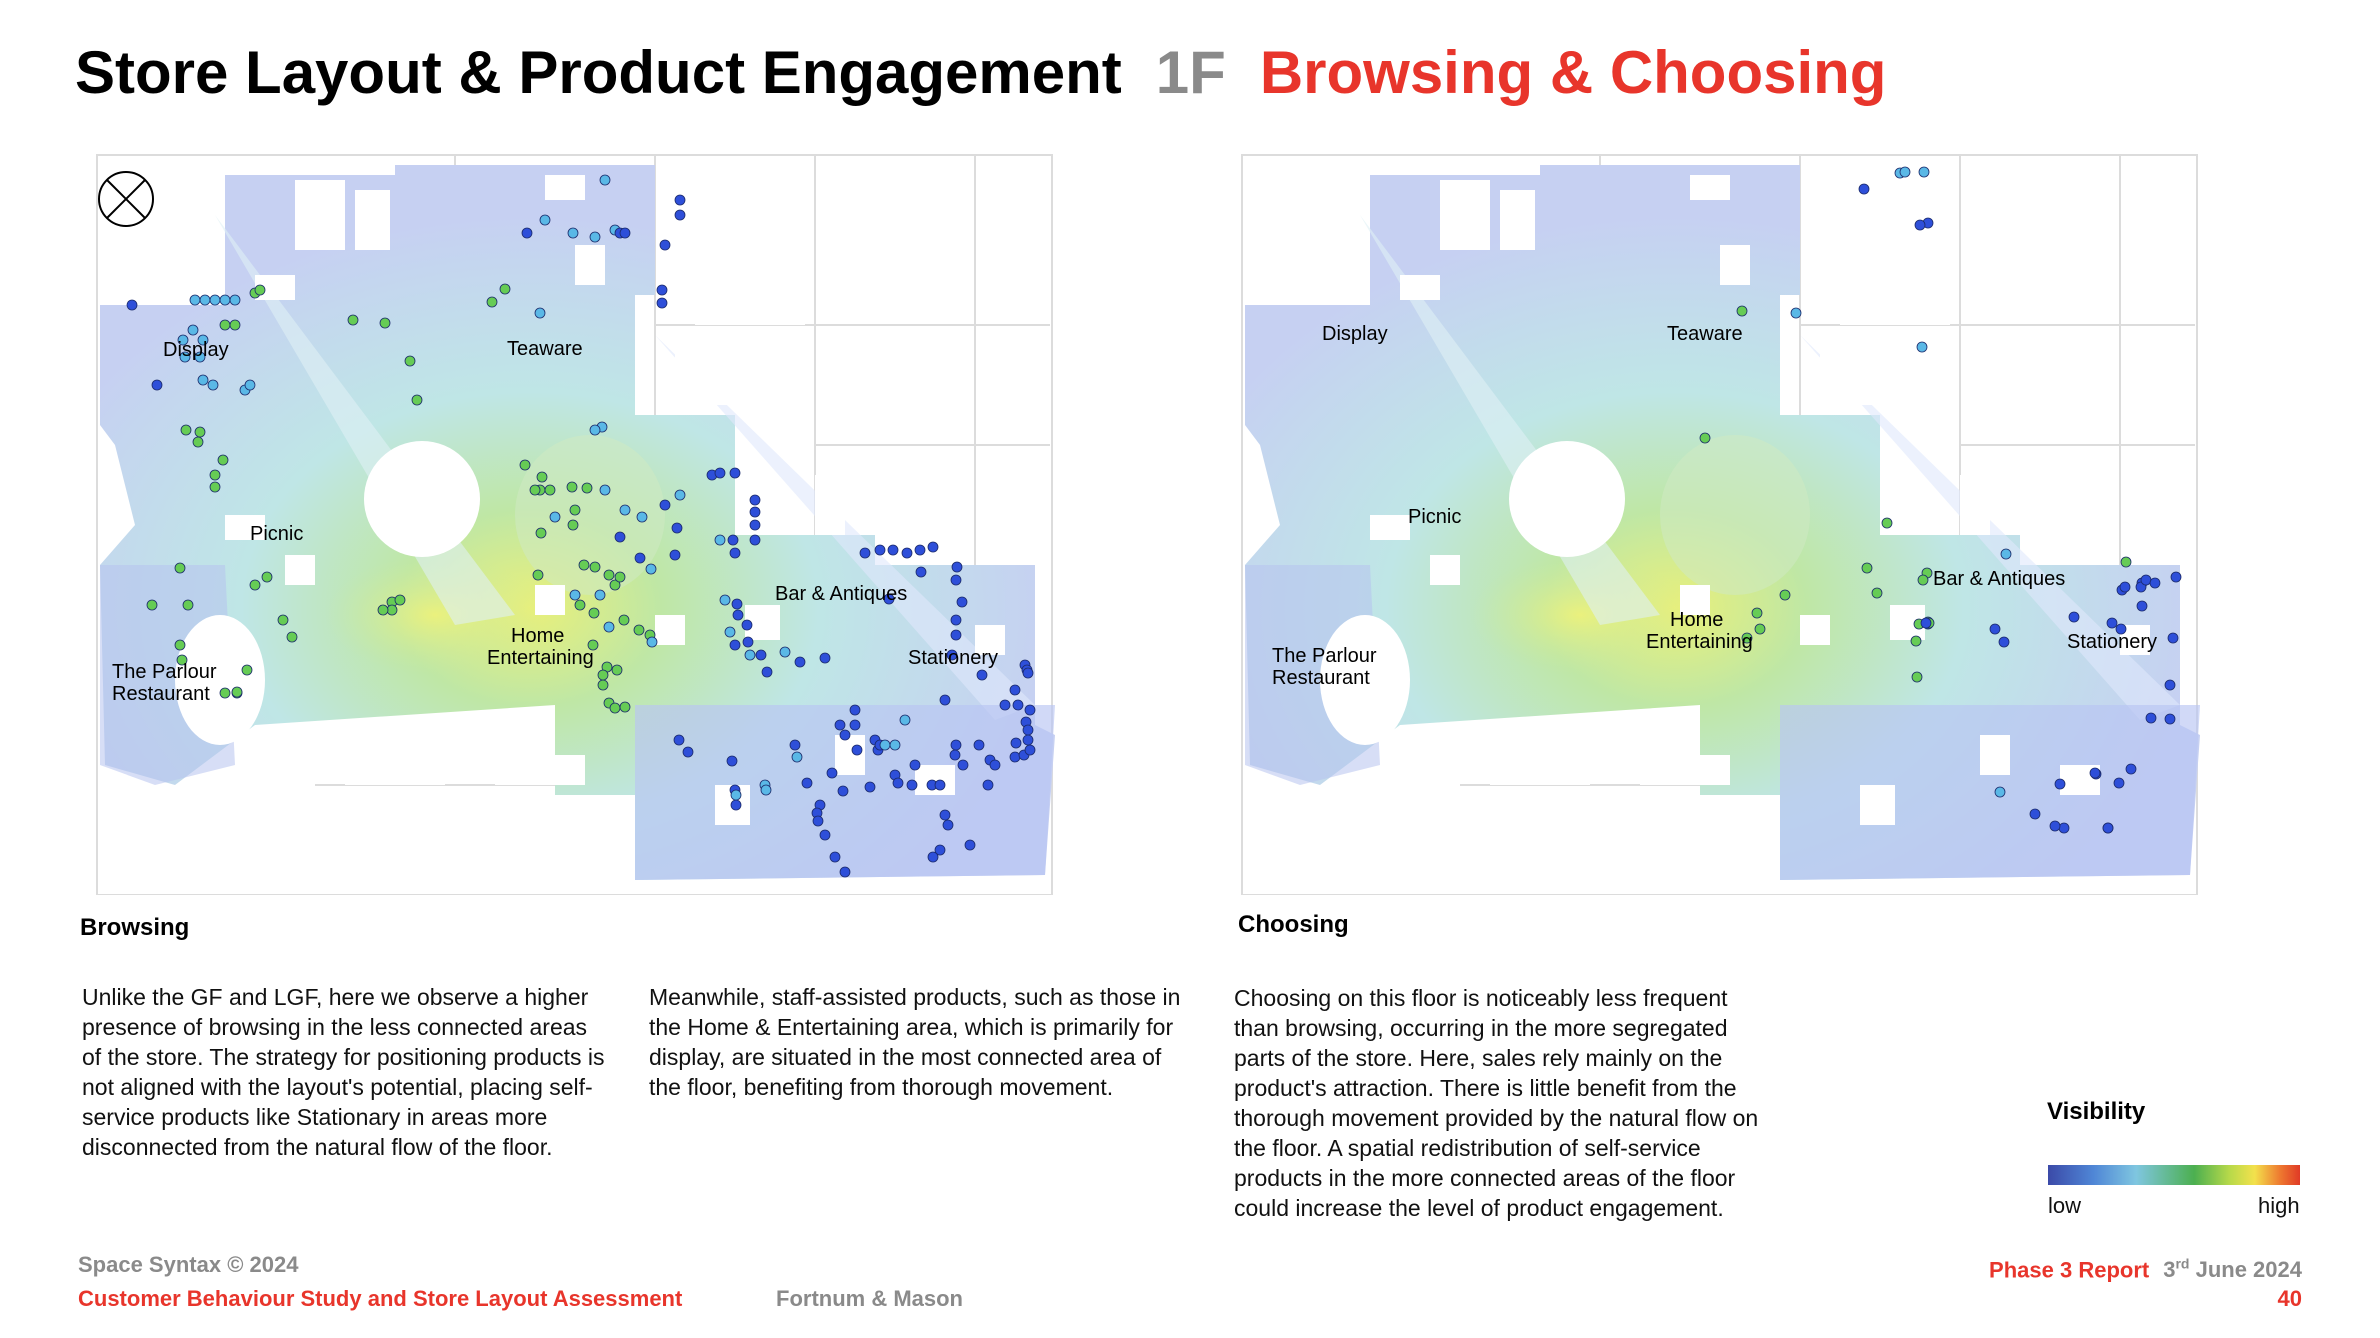  Describe the element at coordinates (2096, 1111) in the screenshot. I see `legend-title: Visibility` at that location.